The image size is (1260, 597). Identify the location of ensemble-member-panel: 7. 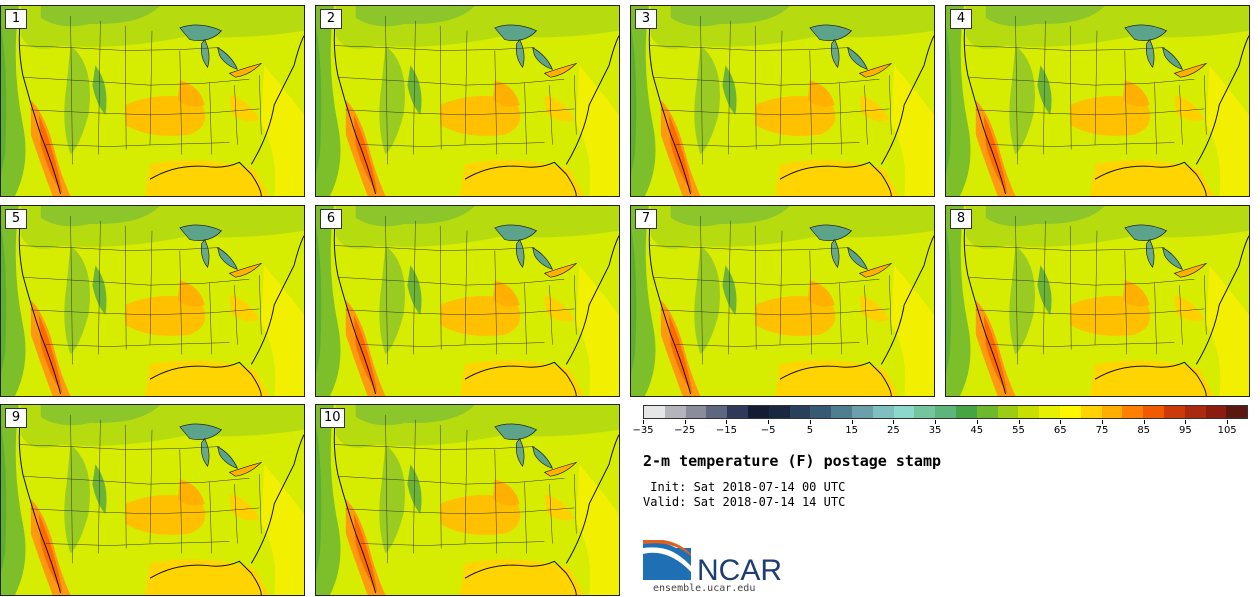
(782, 301).